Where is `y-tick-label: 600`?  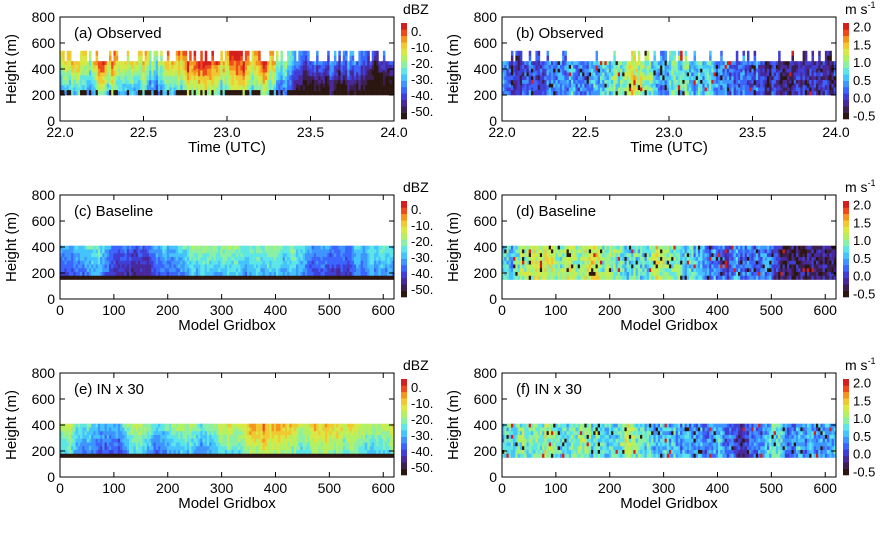 y-tick-label: 600 is located at coordinates (486, 43).